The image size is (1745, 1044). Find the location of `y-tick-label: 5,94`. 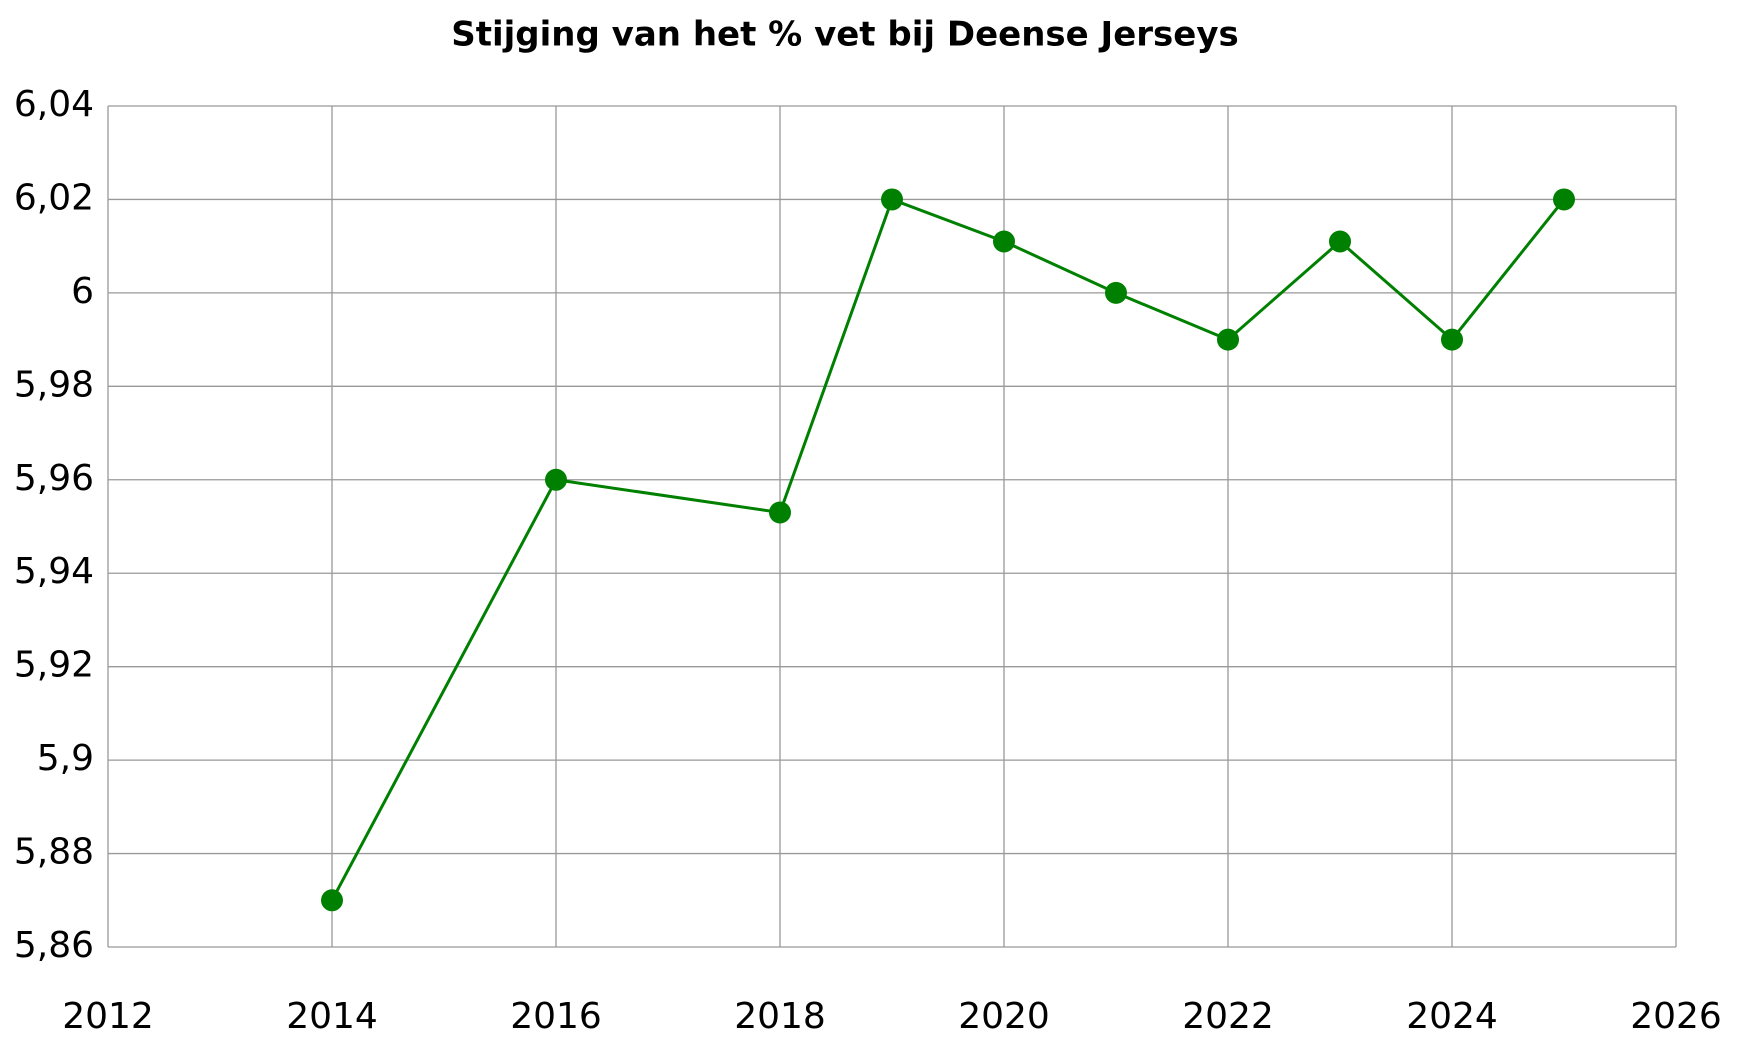

y-tick-label: 5,94 is located at coordinates (54, 571).